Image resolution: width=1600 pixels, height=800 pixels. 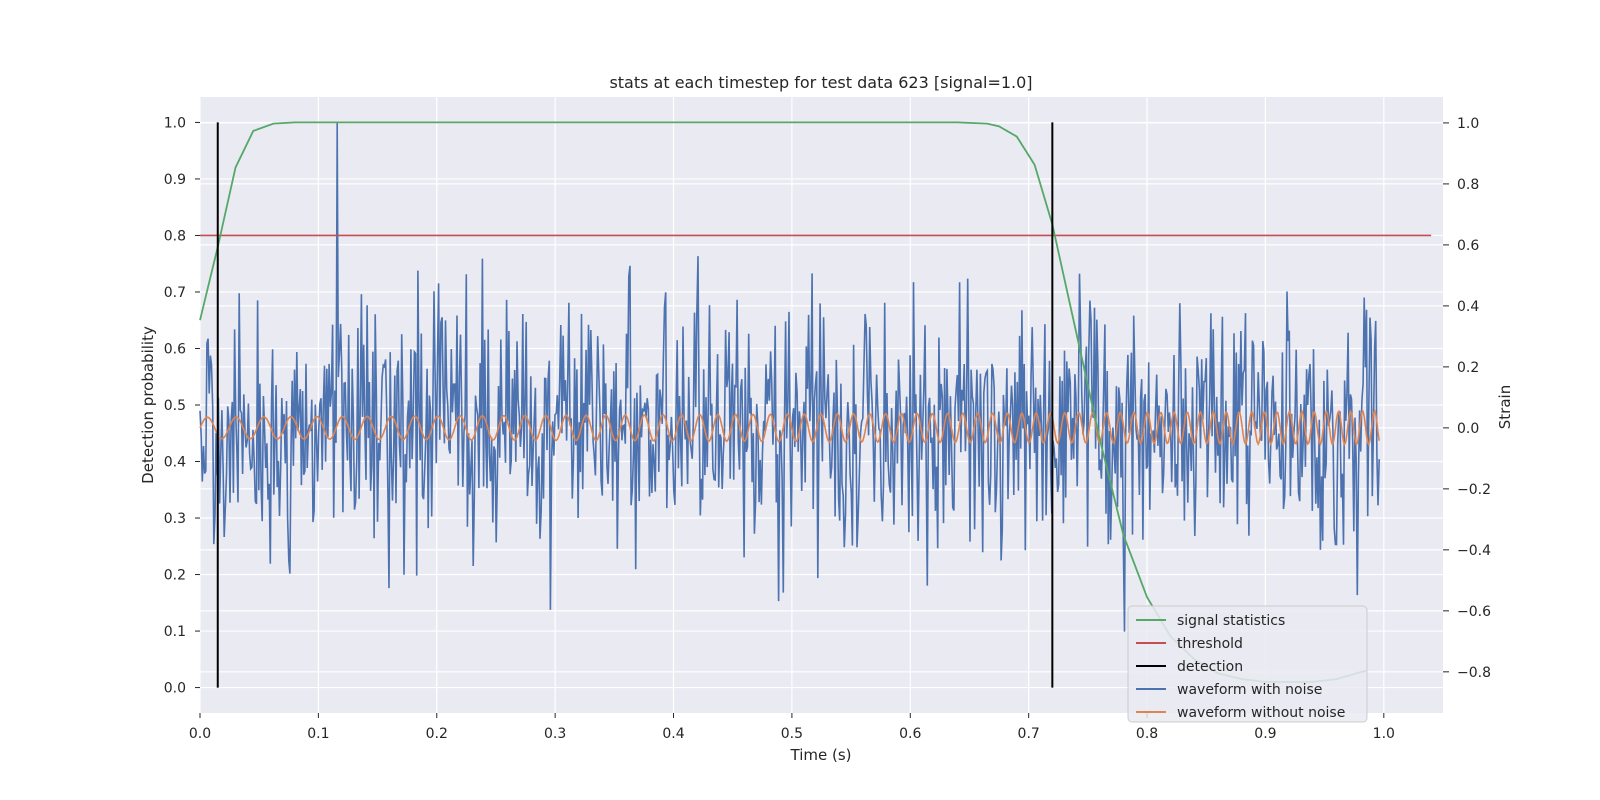 What do you see at coordinates (175, 576) in the screenshot?
I see `y-tick-label: 0.2` at bounding box center [175, 576].